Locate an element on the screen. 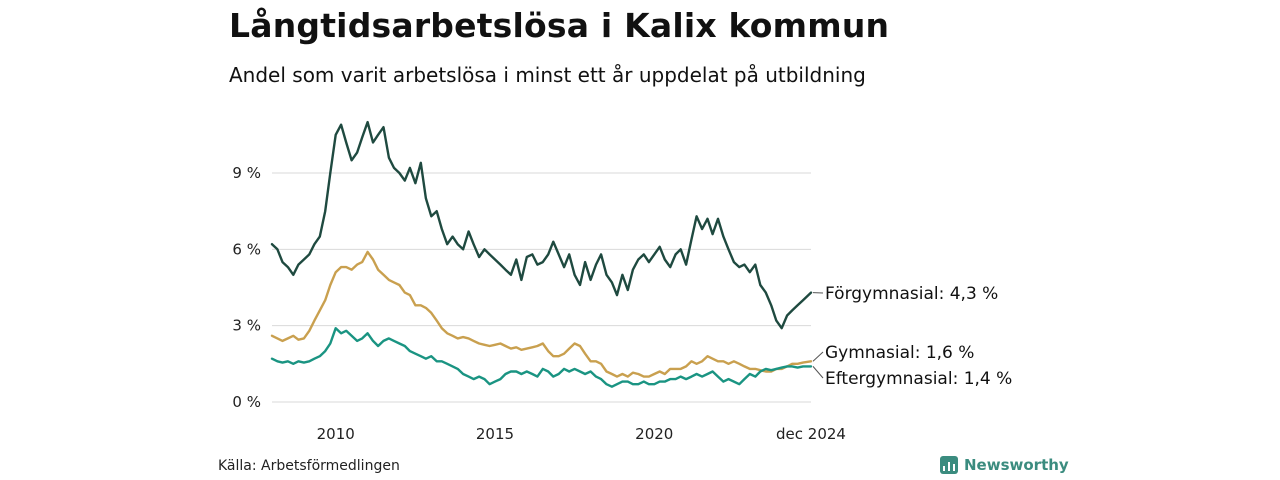 The image size is (1280, 480). brand-logo: Newsworthy is located at coordinates (1004, 465).